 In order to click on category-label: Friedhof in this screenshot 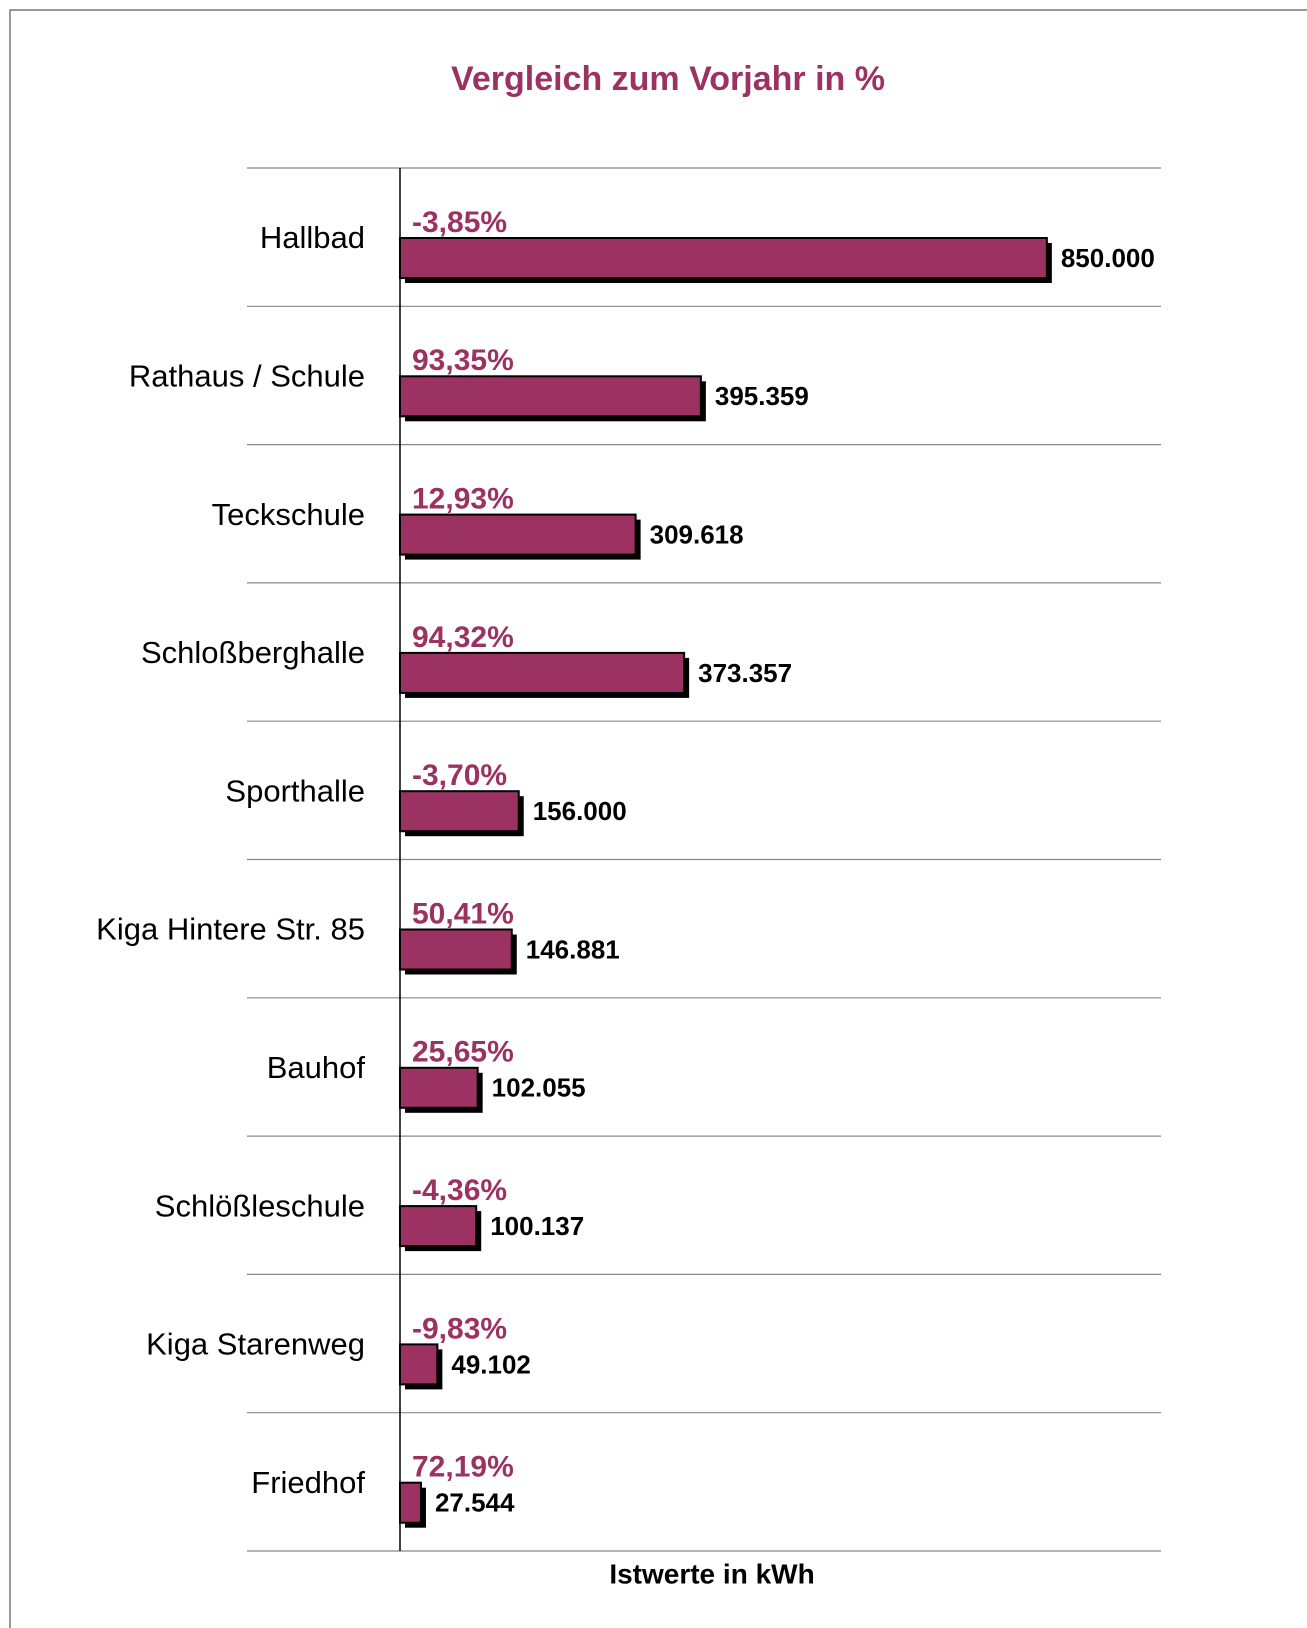, I will do `click(308, 1482)`.